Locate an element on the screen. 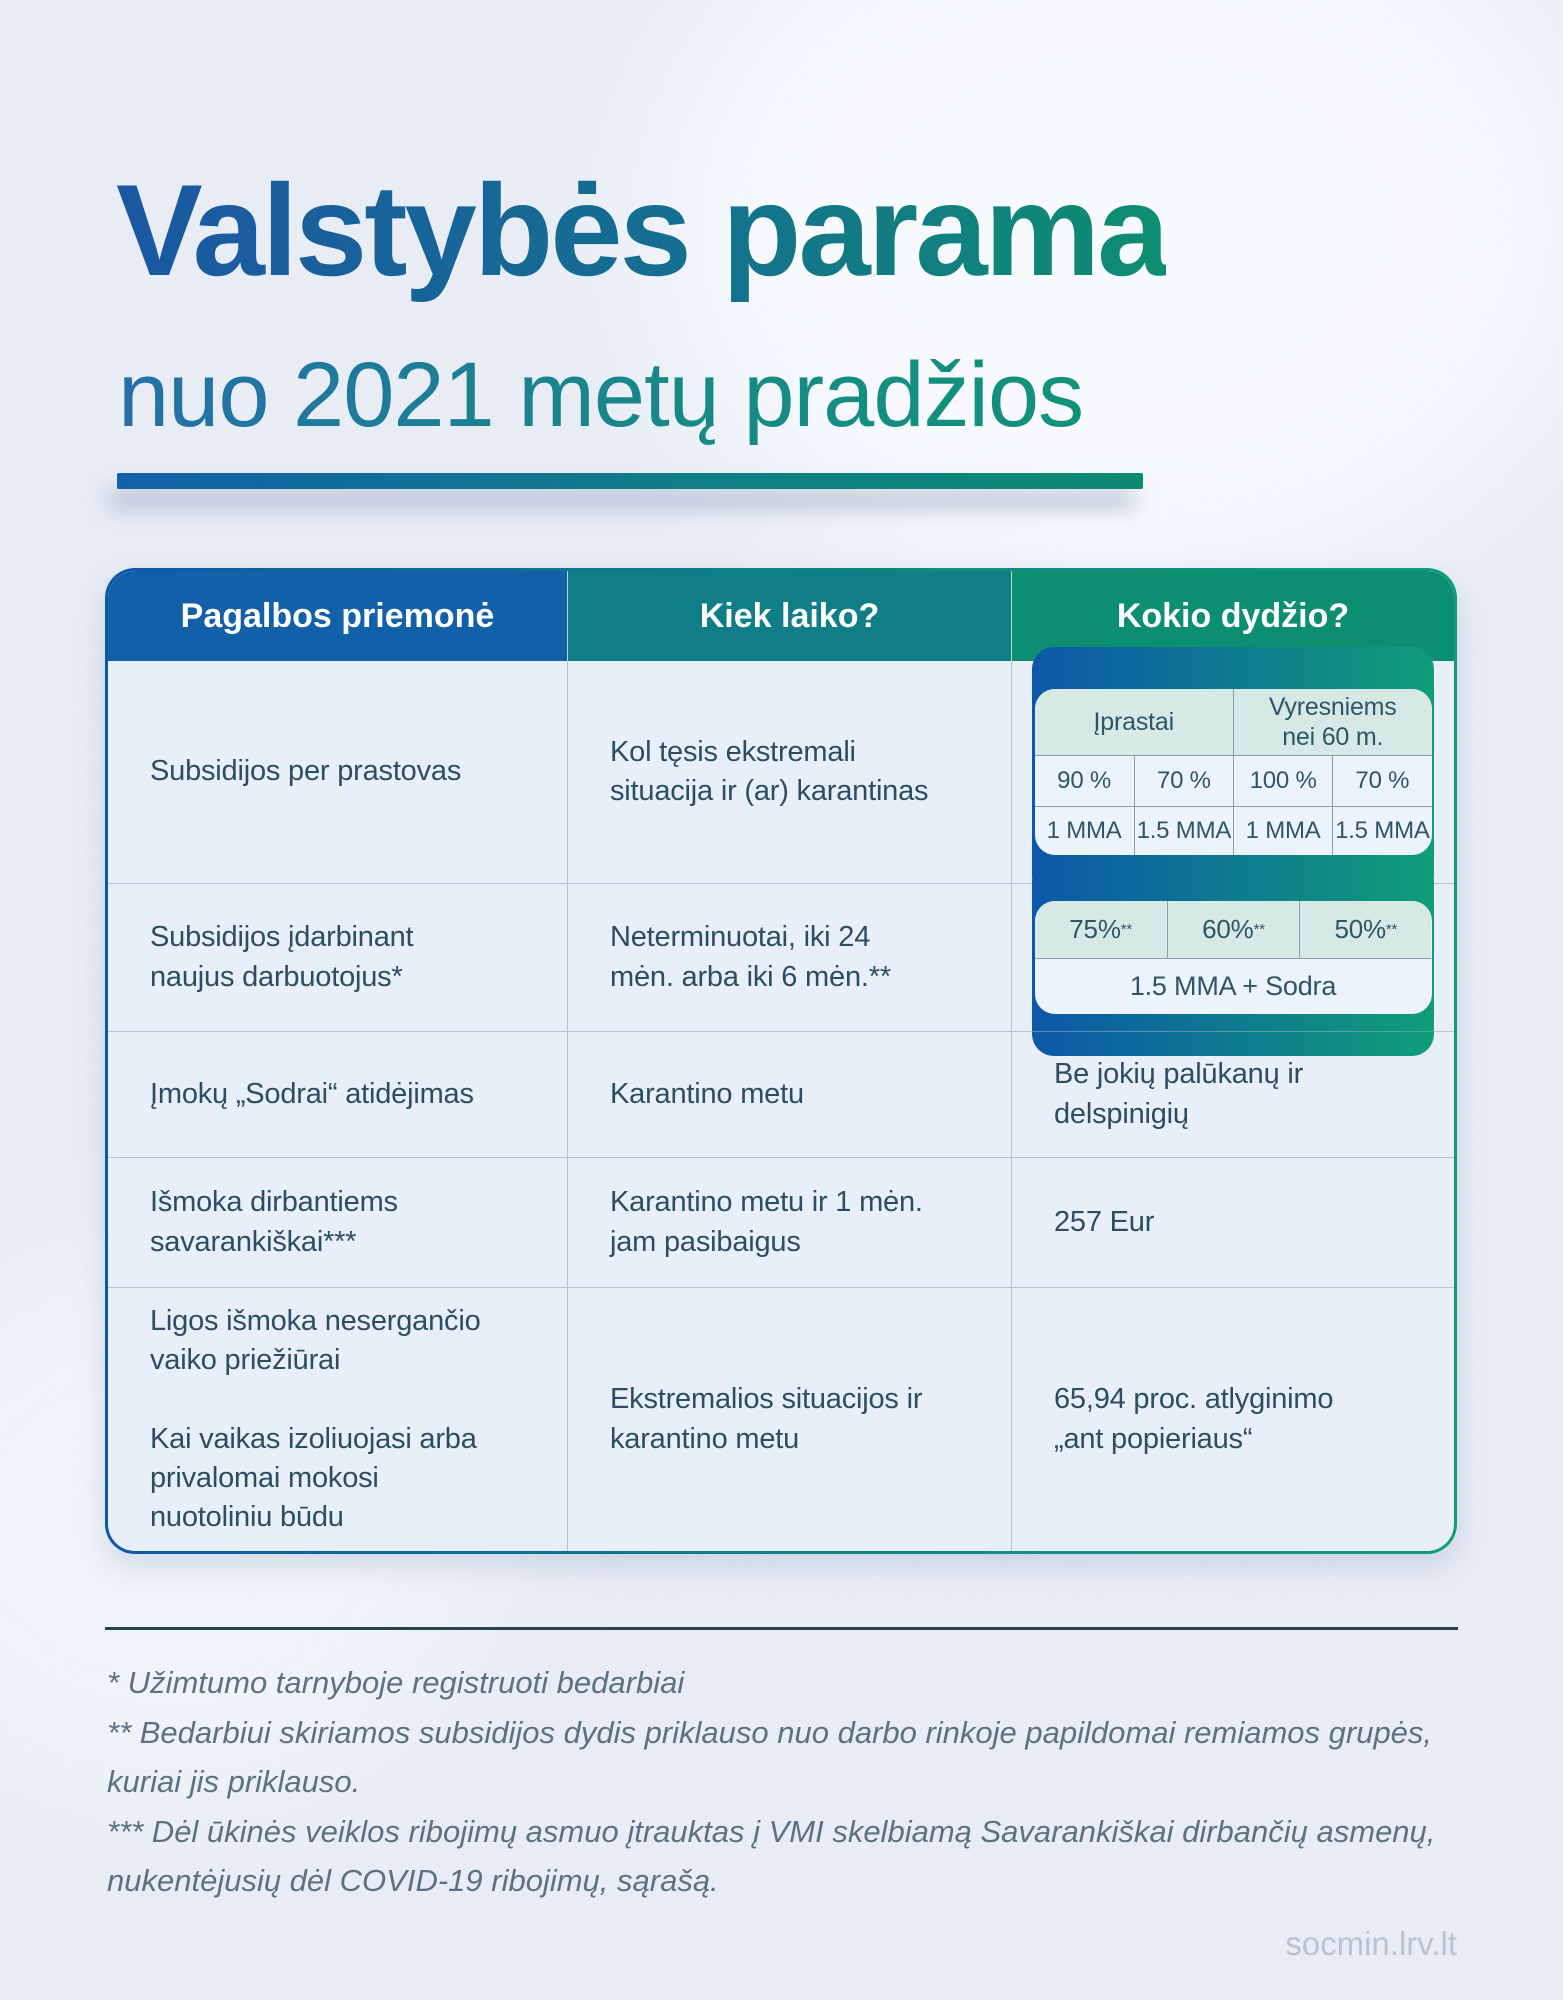 The image size is (1563, 2000). percent-value: 60% is located at coordinates (1228, 928).